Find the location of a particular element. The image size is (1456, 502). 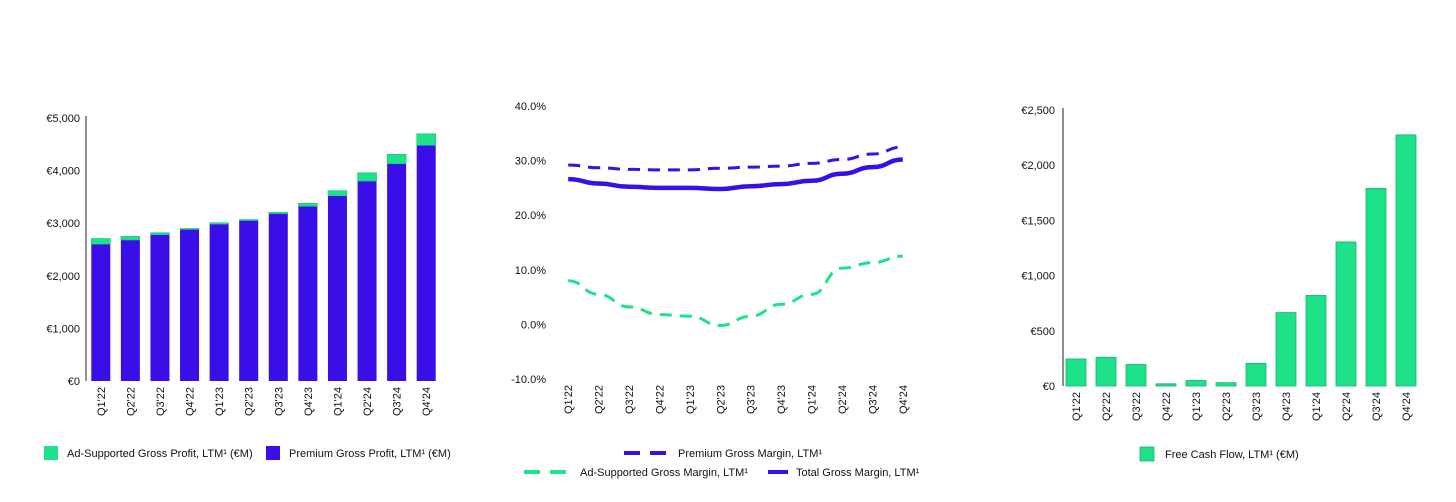

legend-label: Premium Gross Profit, LTM¹ (€M) is located at coordinates (370, 454).